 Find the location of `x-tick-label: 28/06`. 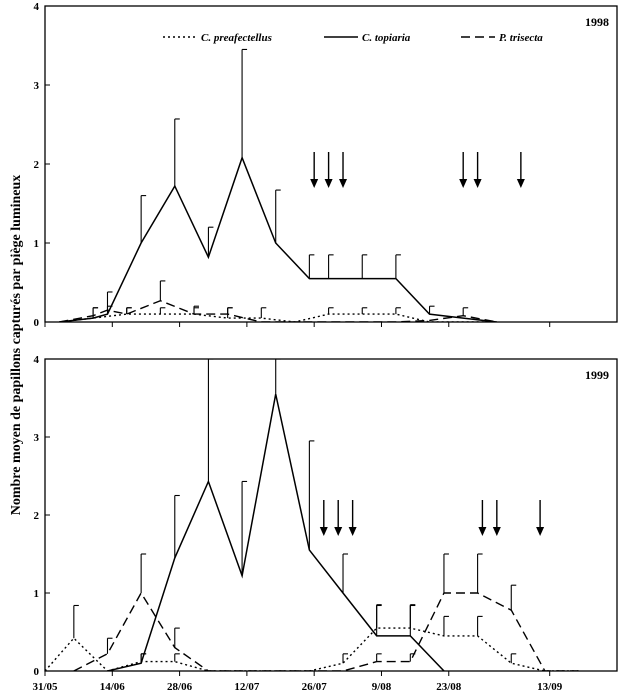

x-tick-label: 28/06 is located at coordinates (180, 687).